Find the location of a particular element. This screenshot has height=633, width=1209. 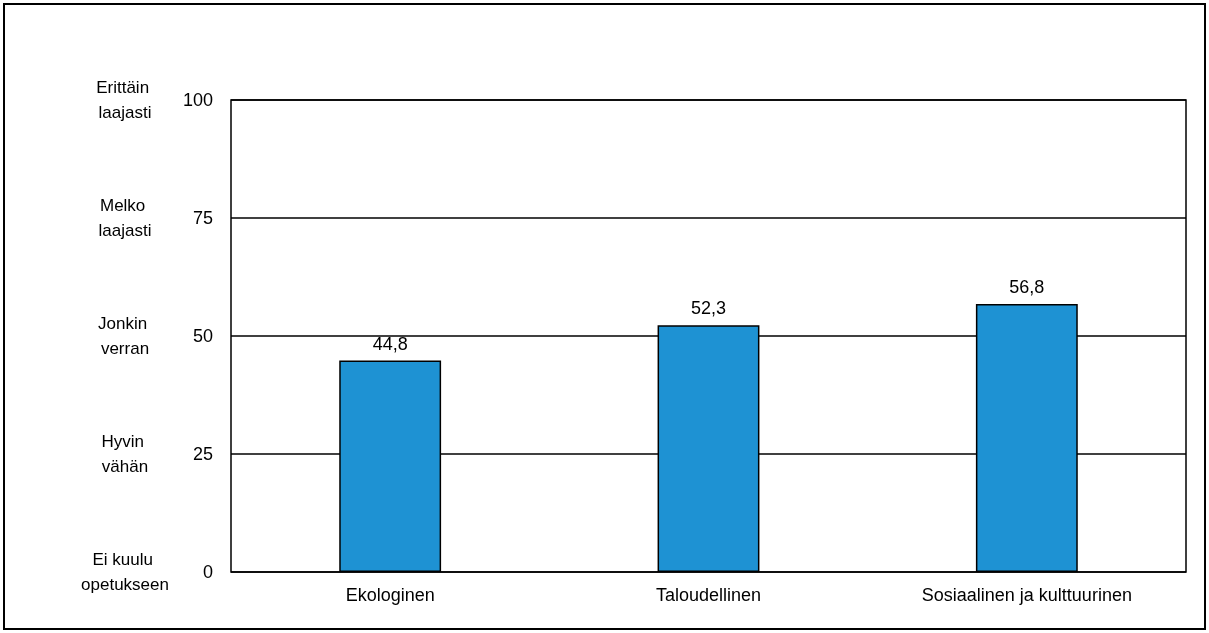

data-label: 44,8 is located at coordinates (390, 343).